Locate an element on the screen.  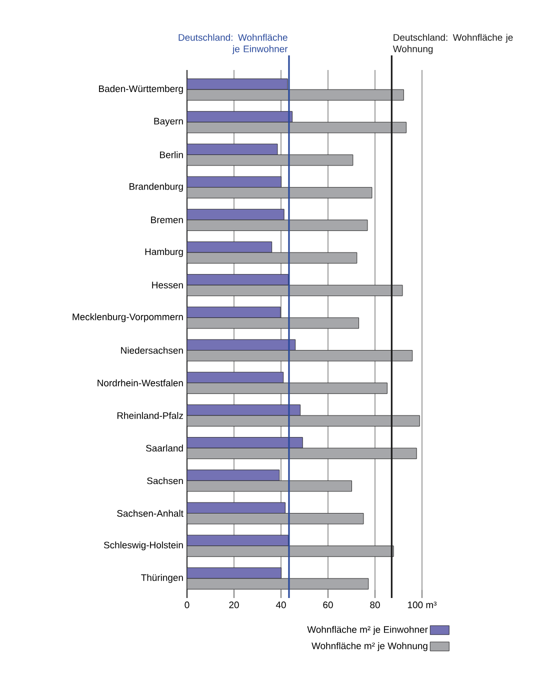
y-tick-label: Bayern is located at coordinates (168, 122).